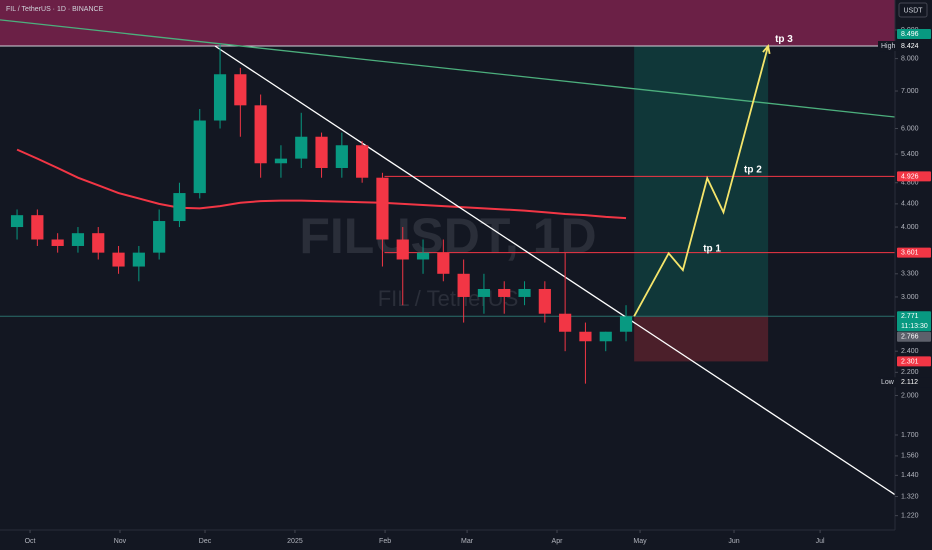 This screenshot has width=932, height=550. I want to click on projection-path, so click(701, 181).